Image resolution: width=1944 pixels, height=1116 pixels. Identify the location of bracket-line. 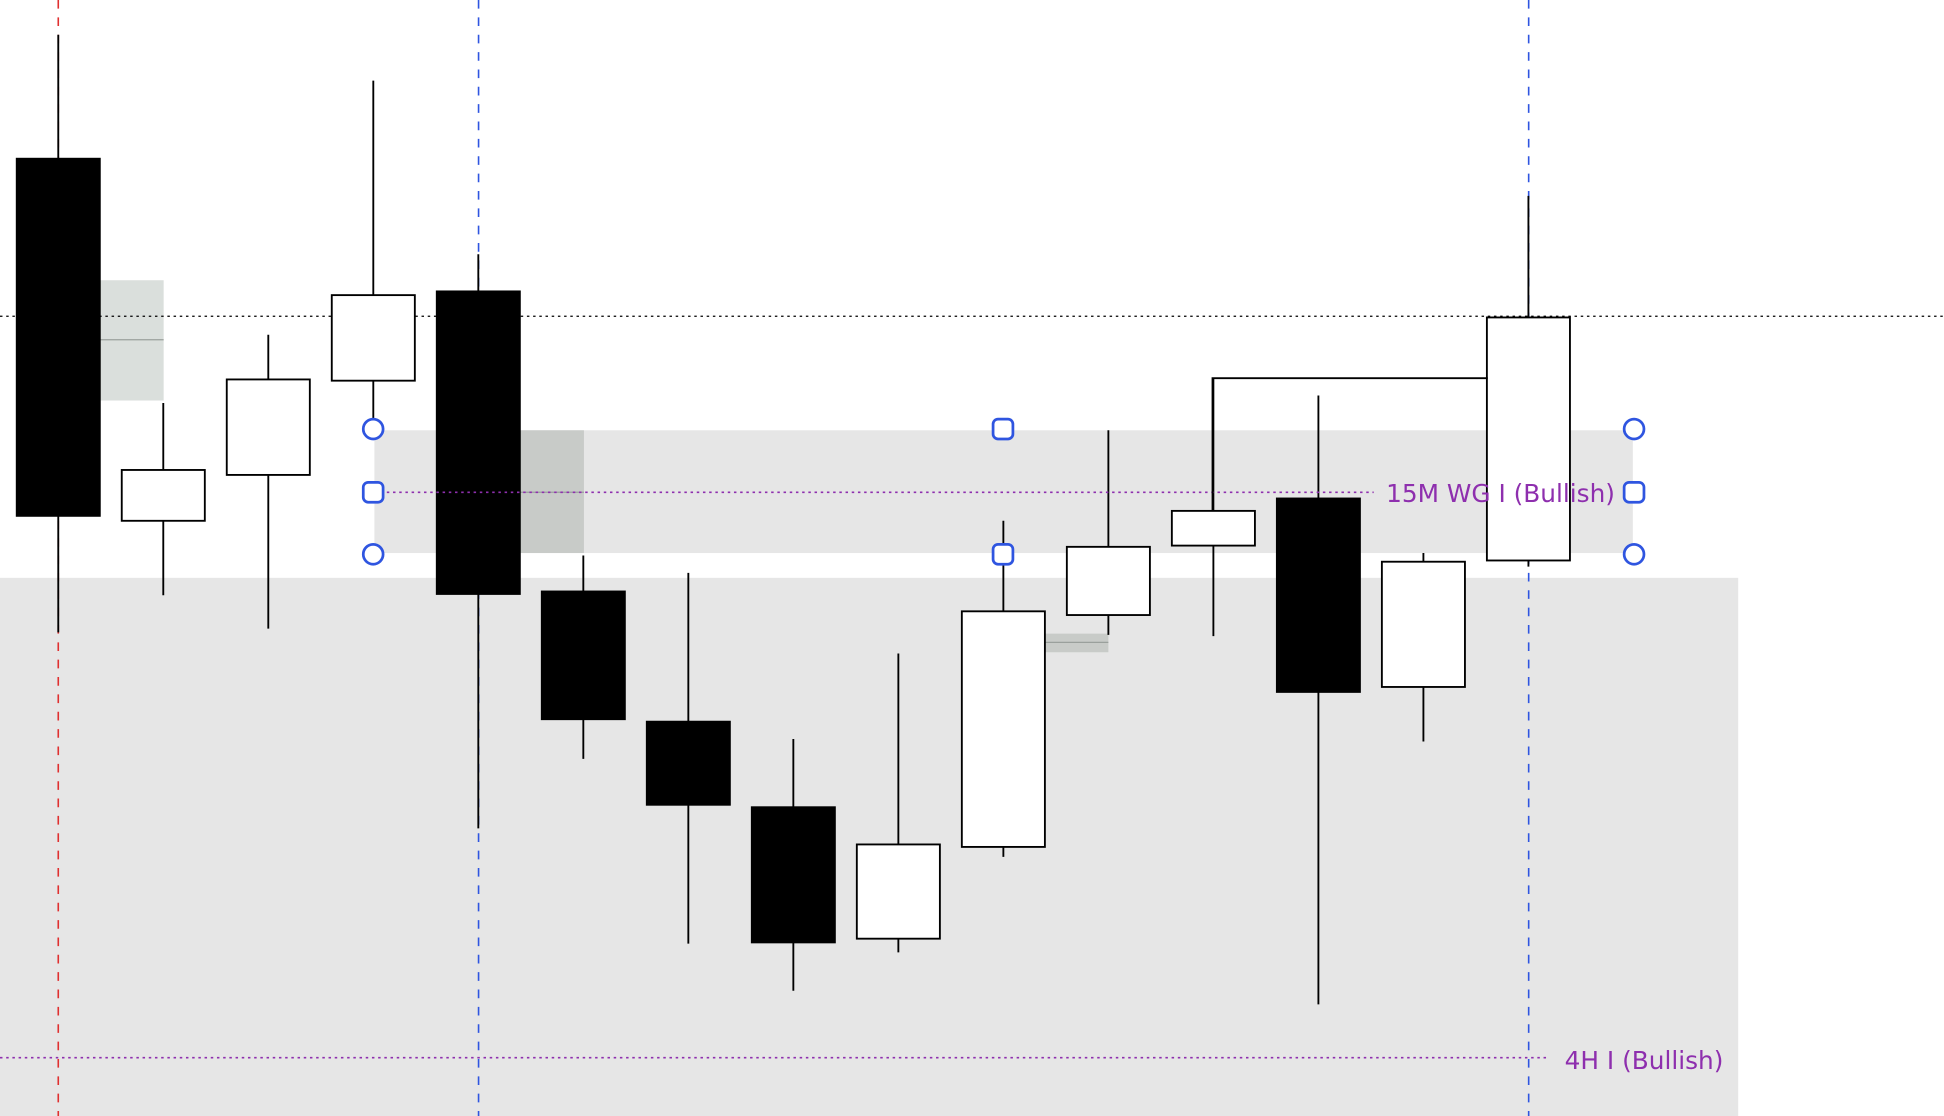
(1349, 444).